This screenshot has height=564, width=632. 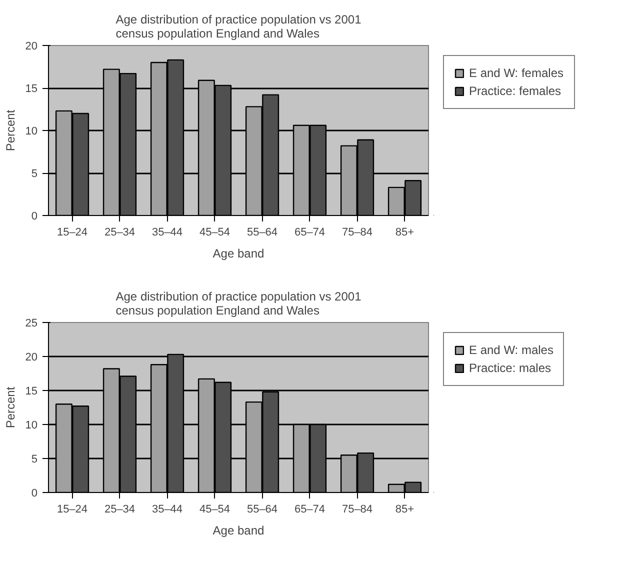 I want to click on legend-label: E and W: females, so click(x=516, y=73).